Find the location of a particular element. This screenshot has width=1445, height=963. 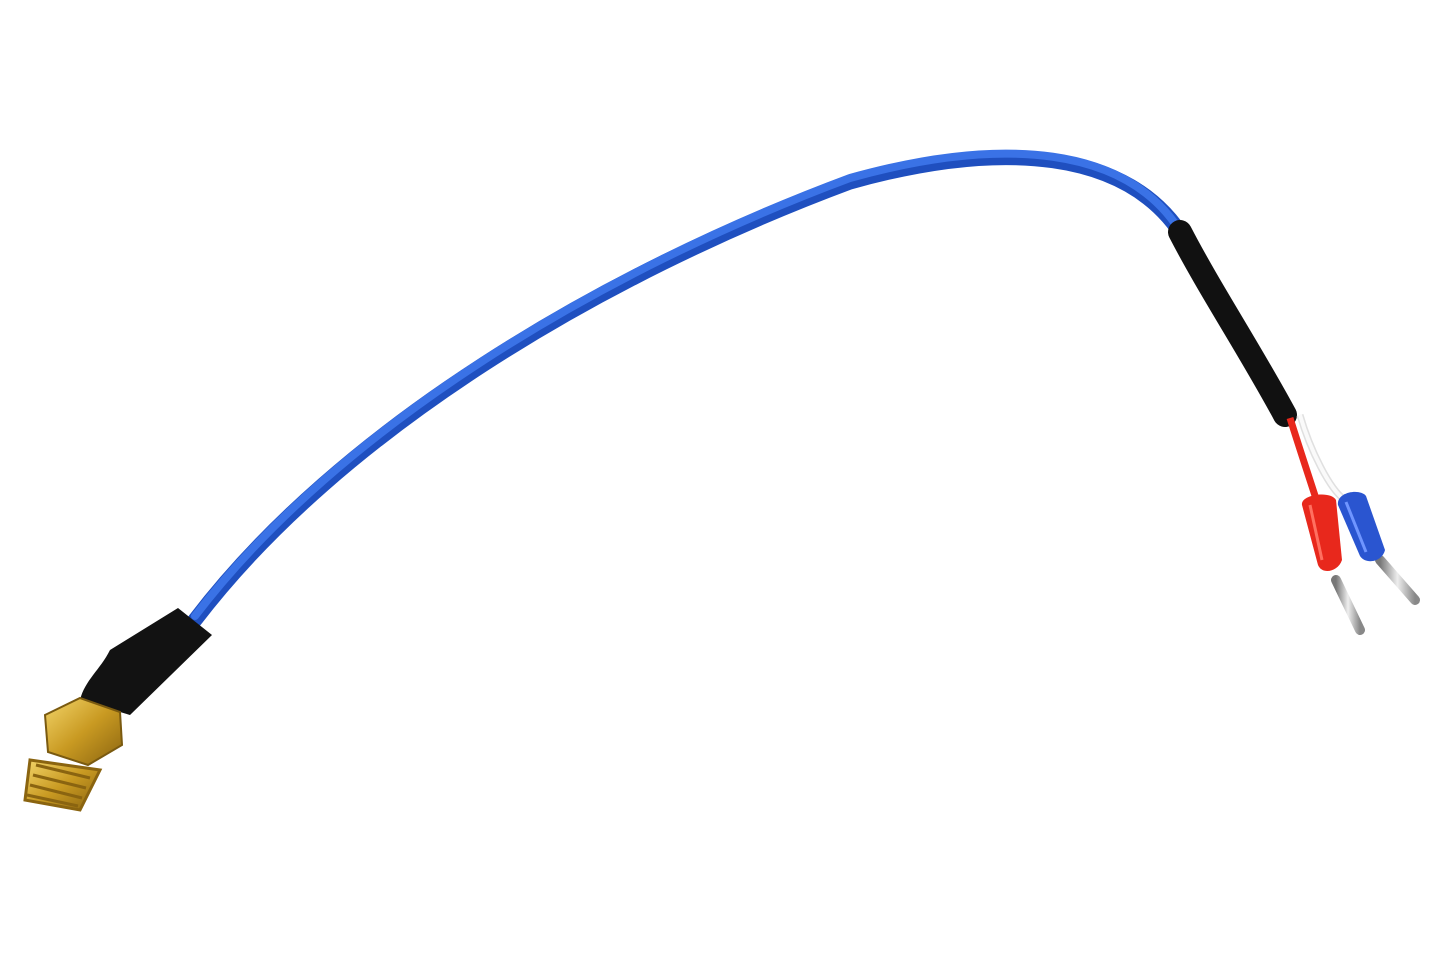

heat-shrink-right is located at coordinates (1232, 323).